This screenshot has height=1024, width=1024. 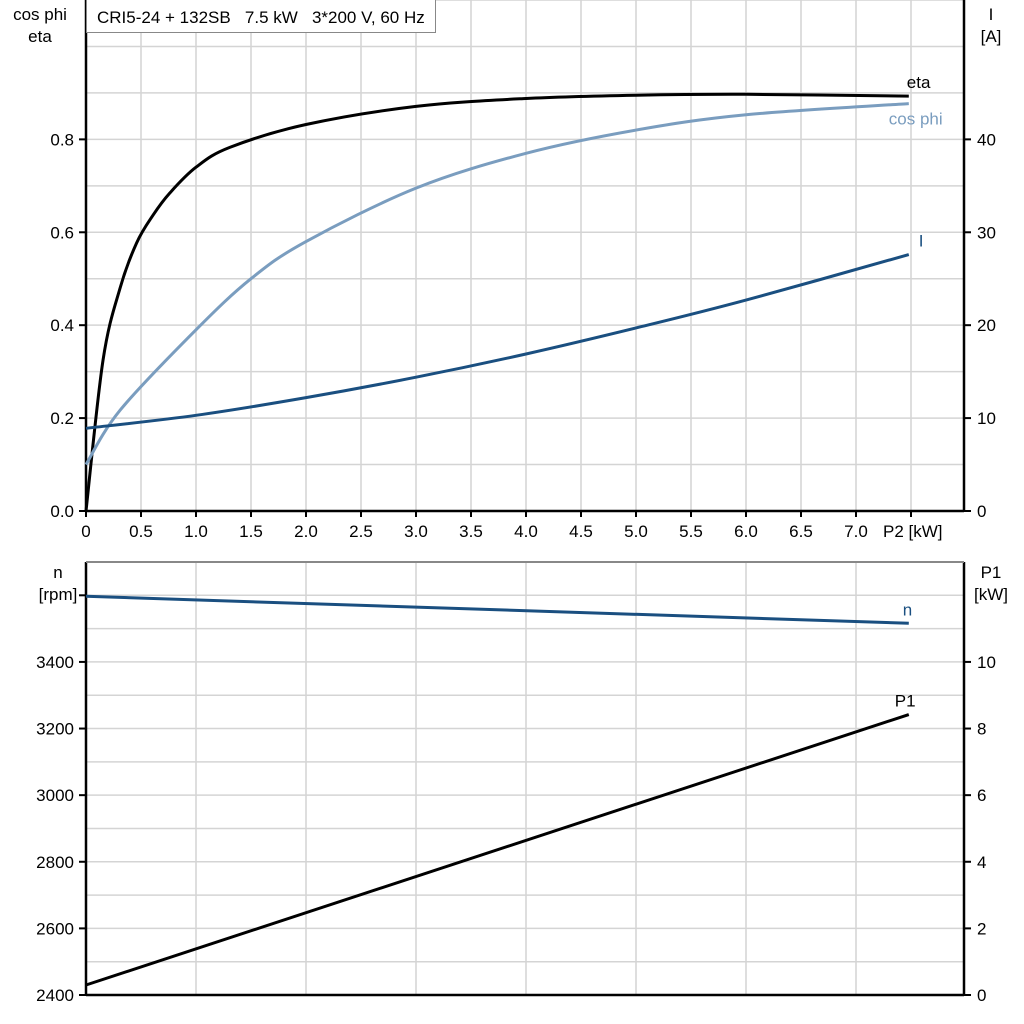 What do you see at coordinates (636, 531) in the screenshot?
I see `x-tick-label: 5.0` at bounding box center [636, 531].